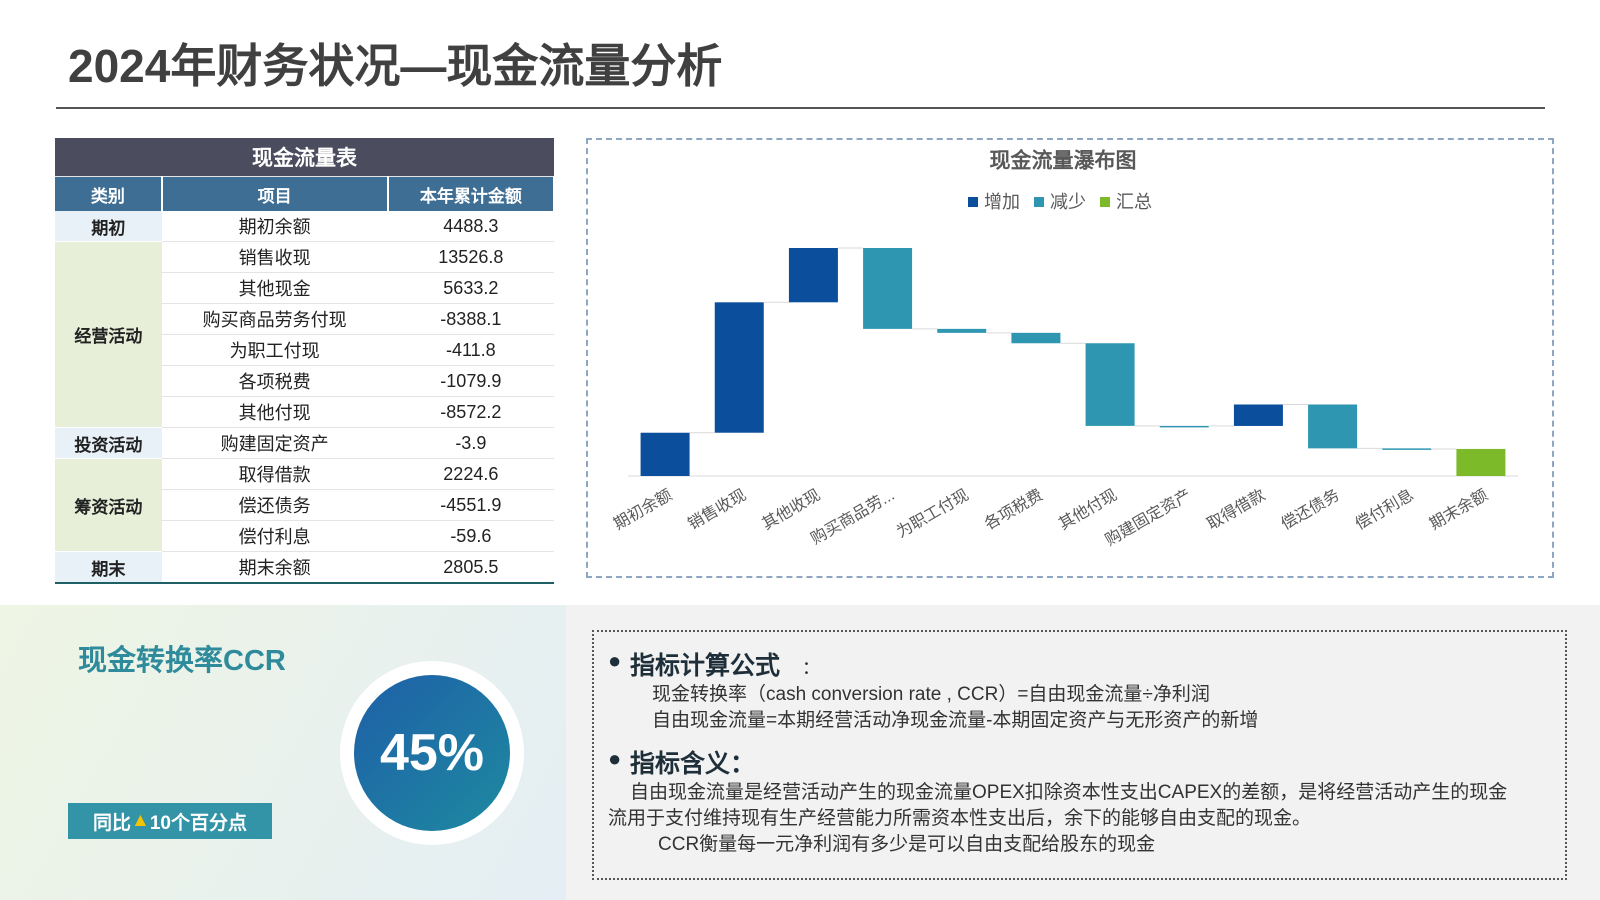  What do you see at coordinates (112, 823) in the screenshot?
I see `badge-prefix: 同比` at bounding box center [112, 823].